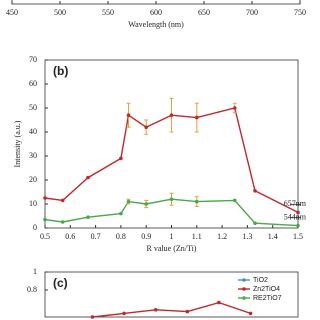 The image size is (320, 320). I want to click on x-tick-label: 650, so click(204, 12).